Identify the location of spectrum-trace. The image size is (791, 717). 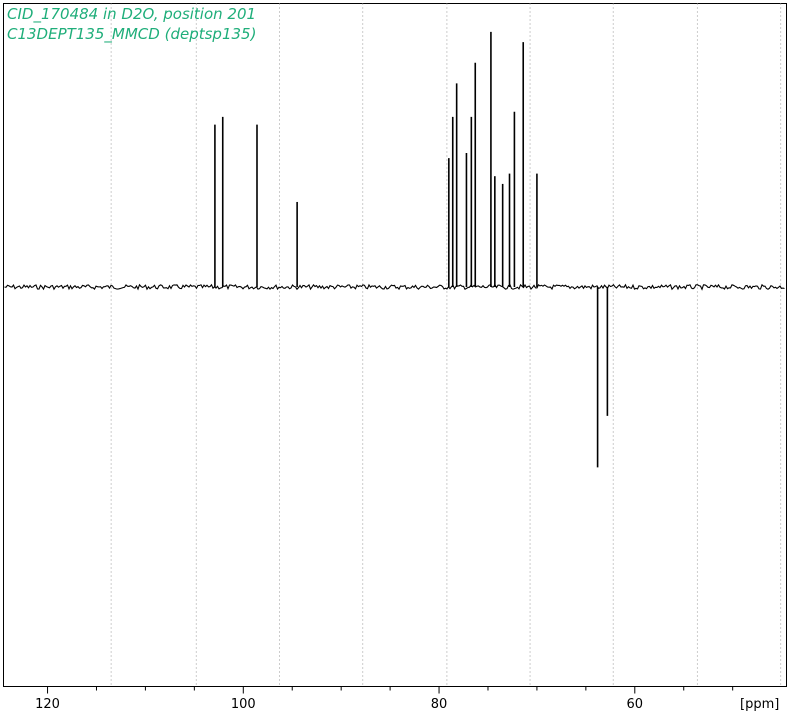
(394, 287).